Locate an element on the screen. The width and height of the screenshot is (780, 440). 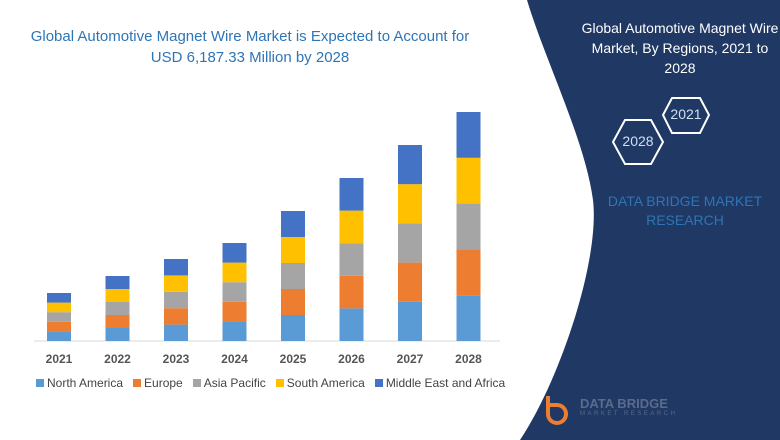
logo-name: DATA BRIDGE is located at coordinates (624, 403).